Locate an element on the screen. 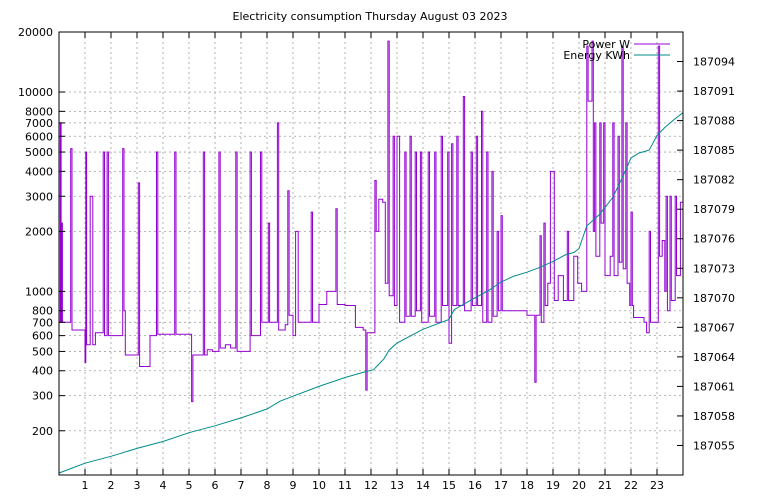 This screenshot has height=500, width=768. x-tick-label: 22 is located at coordinates (631, 485).